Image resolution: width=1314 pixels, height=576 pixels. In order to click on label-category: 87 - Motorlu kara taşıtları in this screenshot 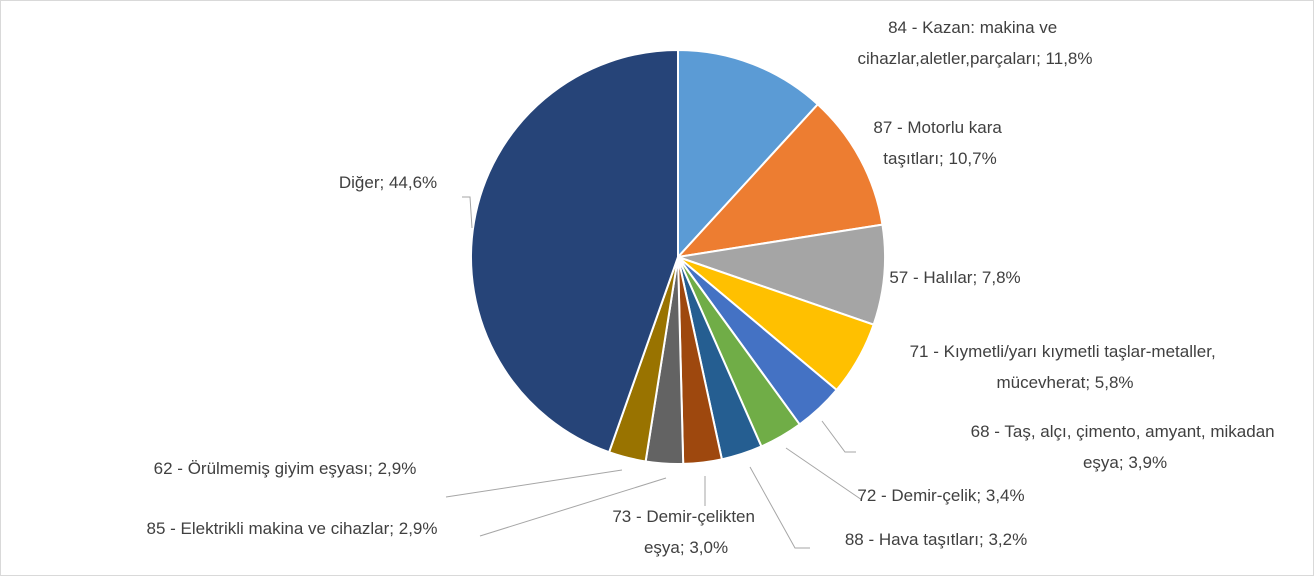, I will do `click(939, 143)`.